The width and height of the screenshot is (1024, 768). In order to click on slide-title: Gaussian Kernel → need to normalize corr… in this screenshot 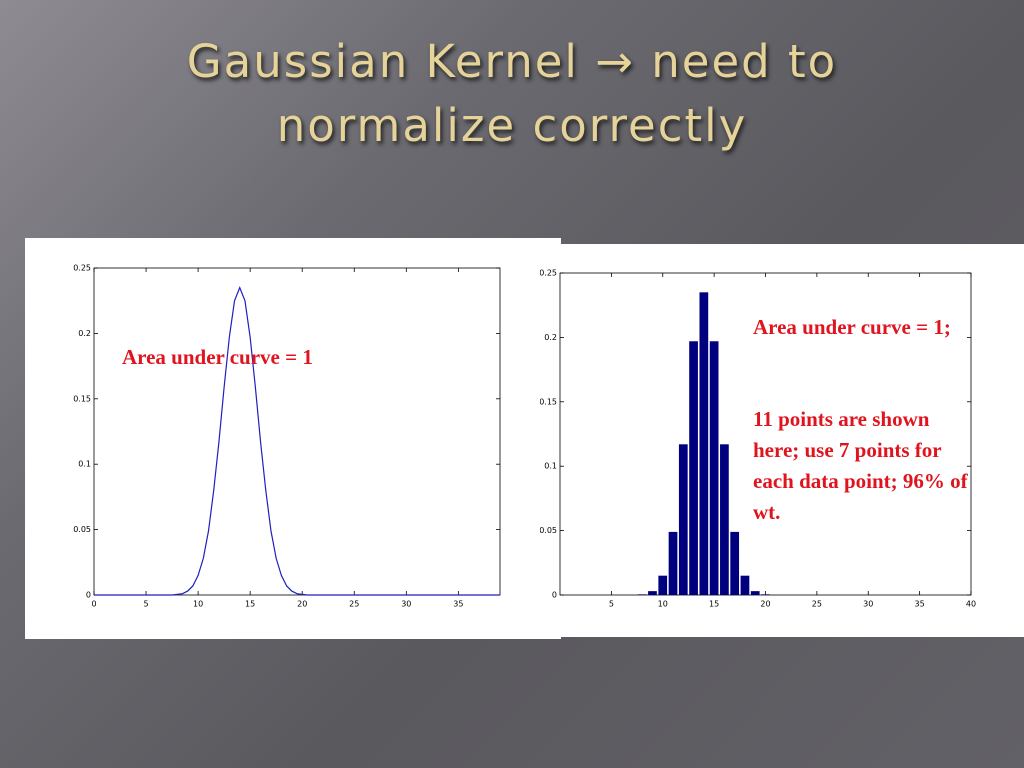, I will do `click(512, 93)`.